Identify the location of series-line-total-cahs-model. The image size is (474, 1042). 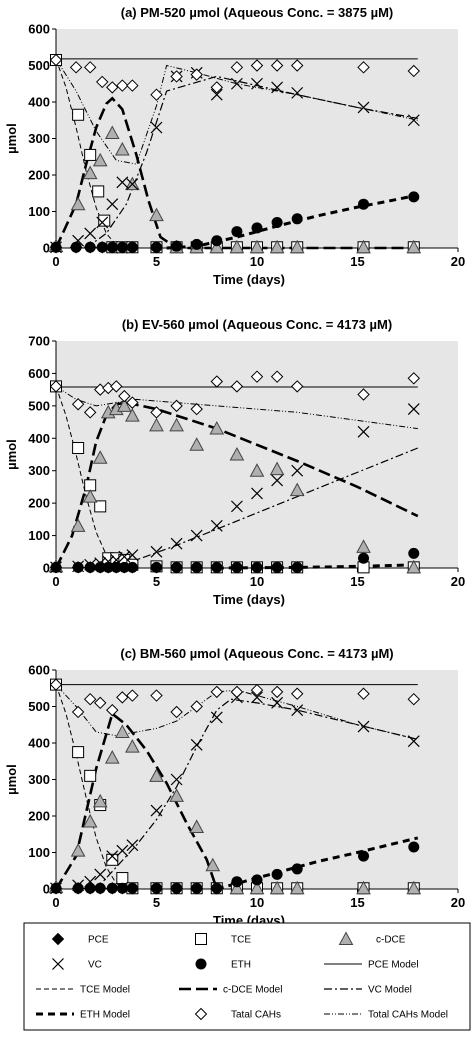
(236, 111).